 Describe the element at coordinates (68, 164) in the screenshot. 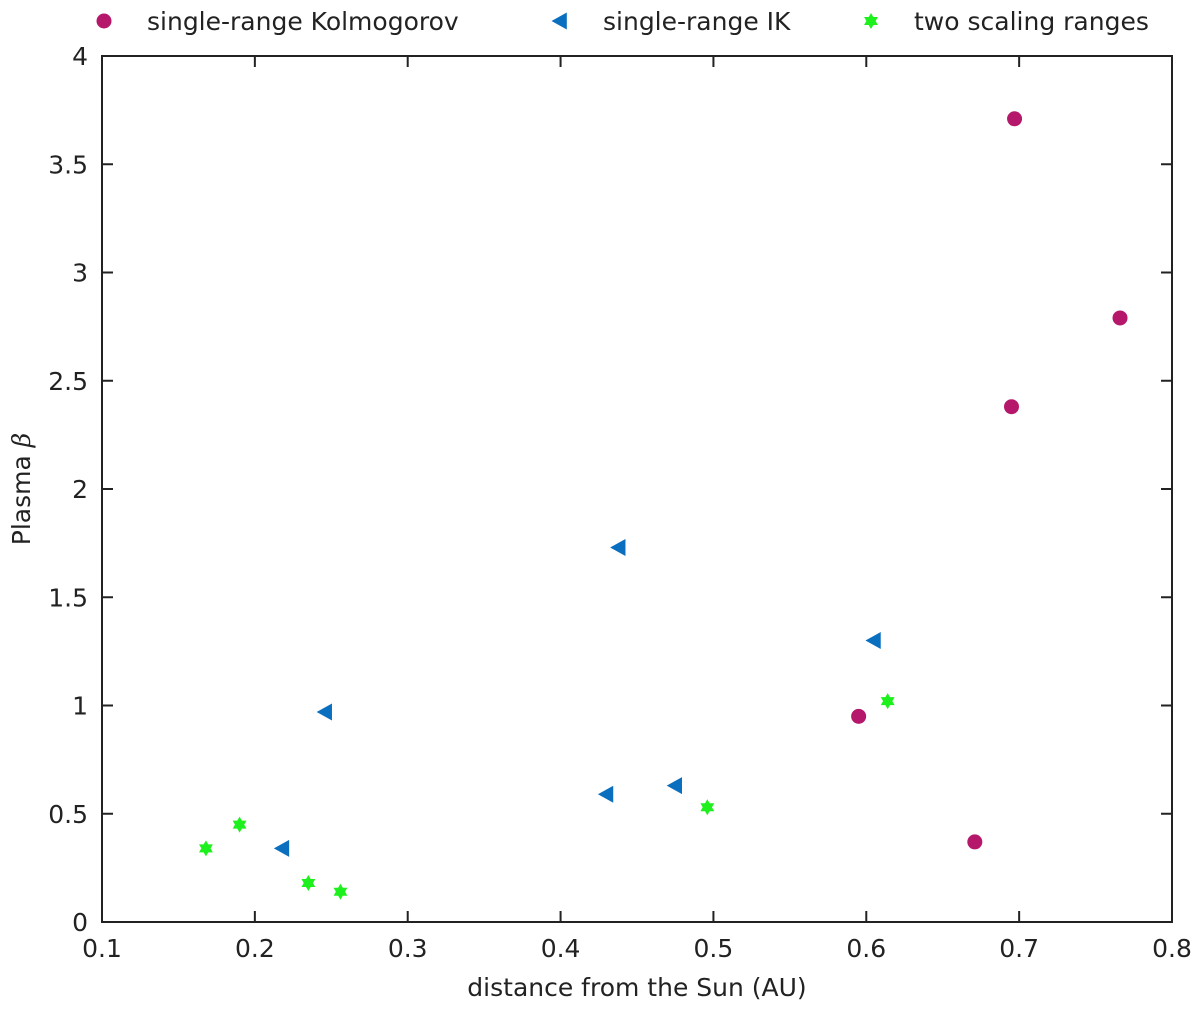

I see `y-tick-label: 3.5` at that location.